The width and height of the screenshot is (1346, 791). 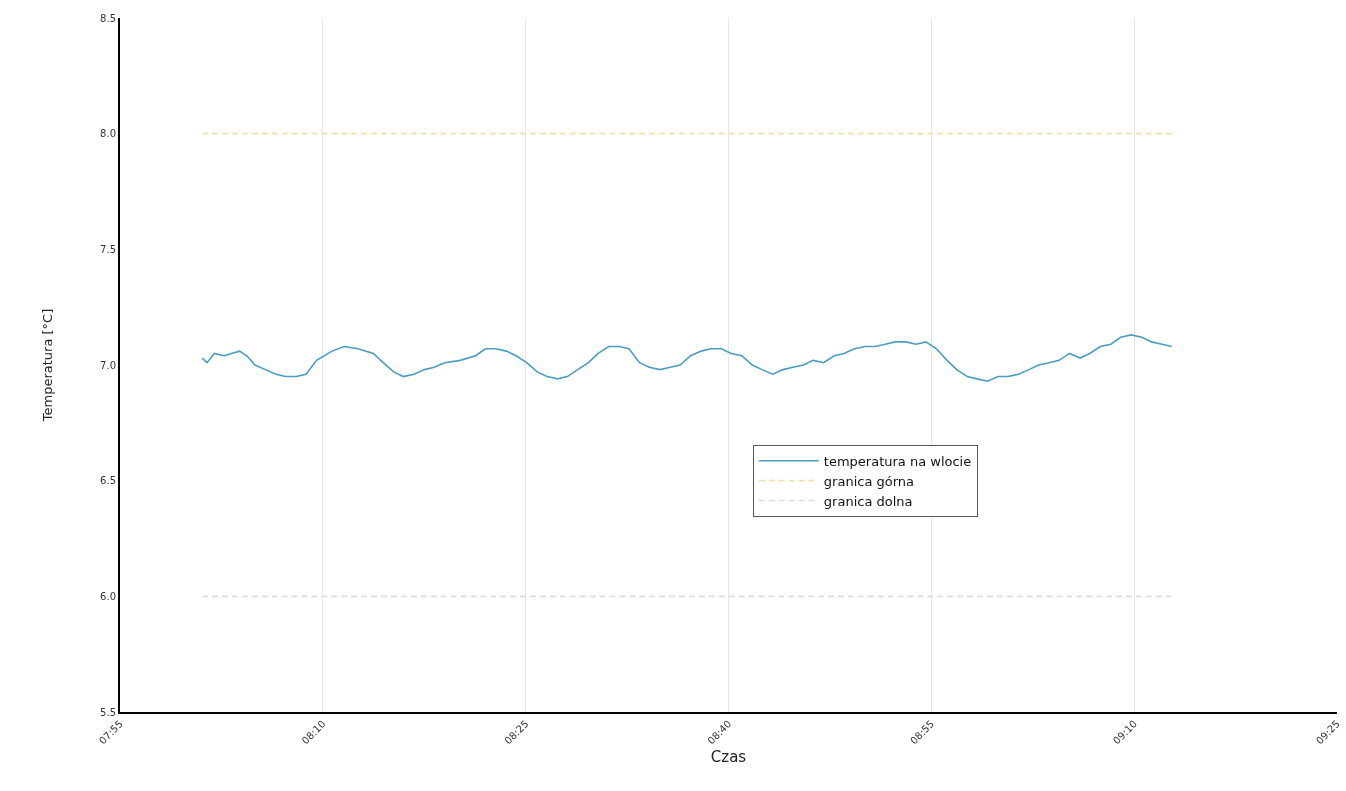 What do you see at coordinates (108, 712) in the screenshot?
I see `y-tick-label: 5.5` at bounding box center [108, 712].